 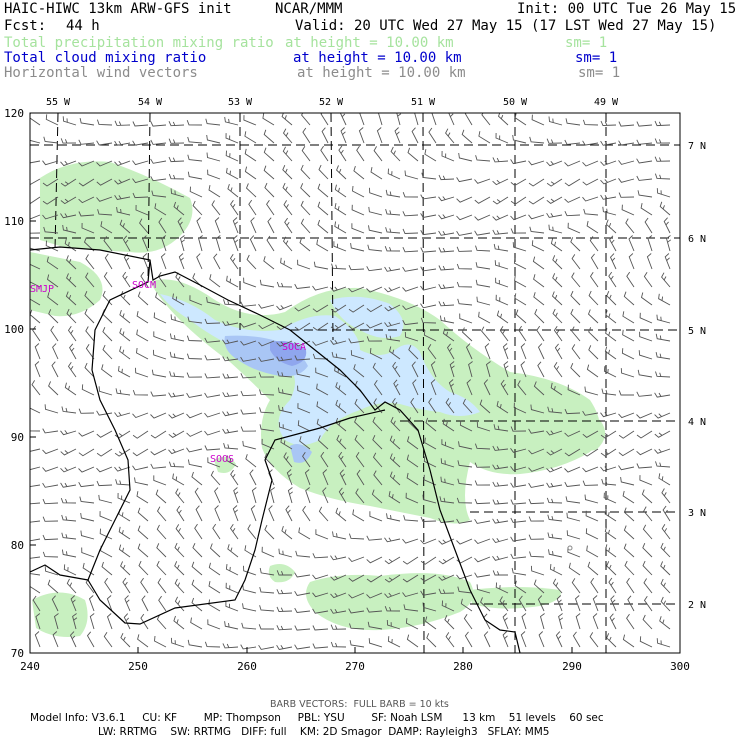 What do you see at coordinates (369, 43) in the screenshot?
I see `legend-precip-height: at height = 10.00 km` at bounding box center [369, 43].